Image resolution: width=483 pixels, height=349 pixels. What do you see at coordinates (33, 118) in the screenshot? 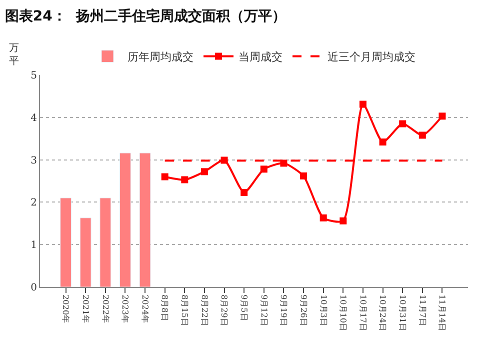
I see `y-tick-label: 4` at bounding box center [33, 118].